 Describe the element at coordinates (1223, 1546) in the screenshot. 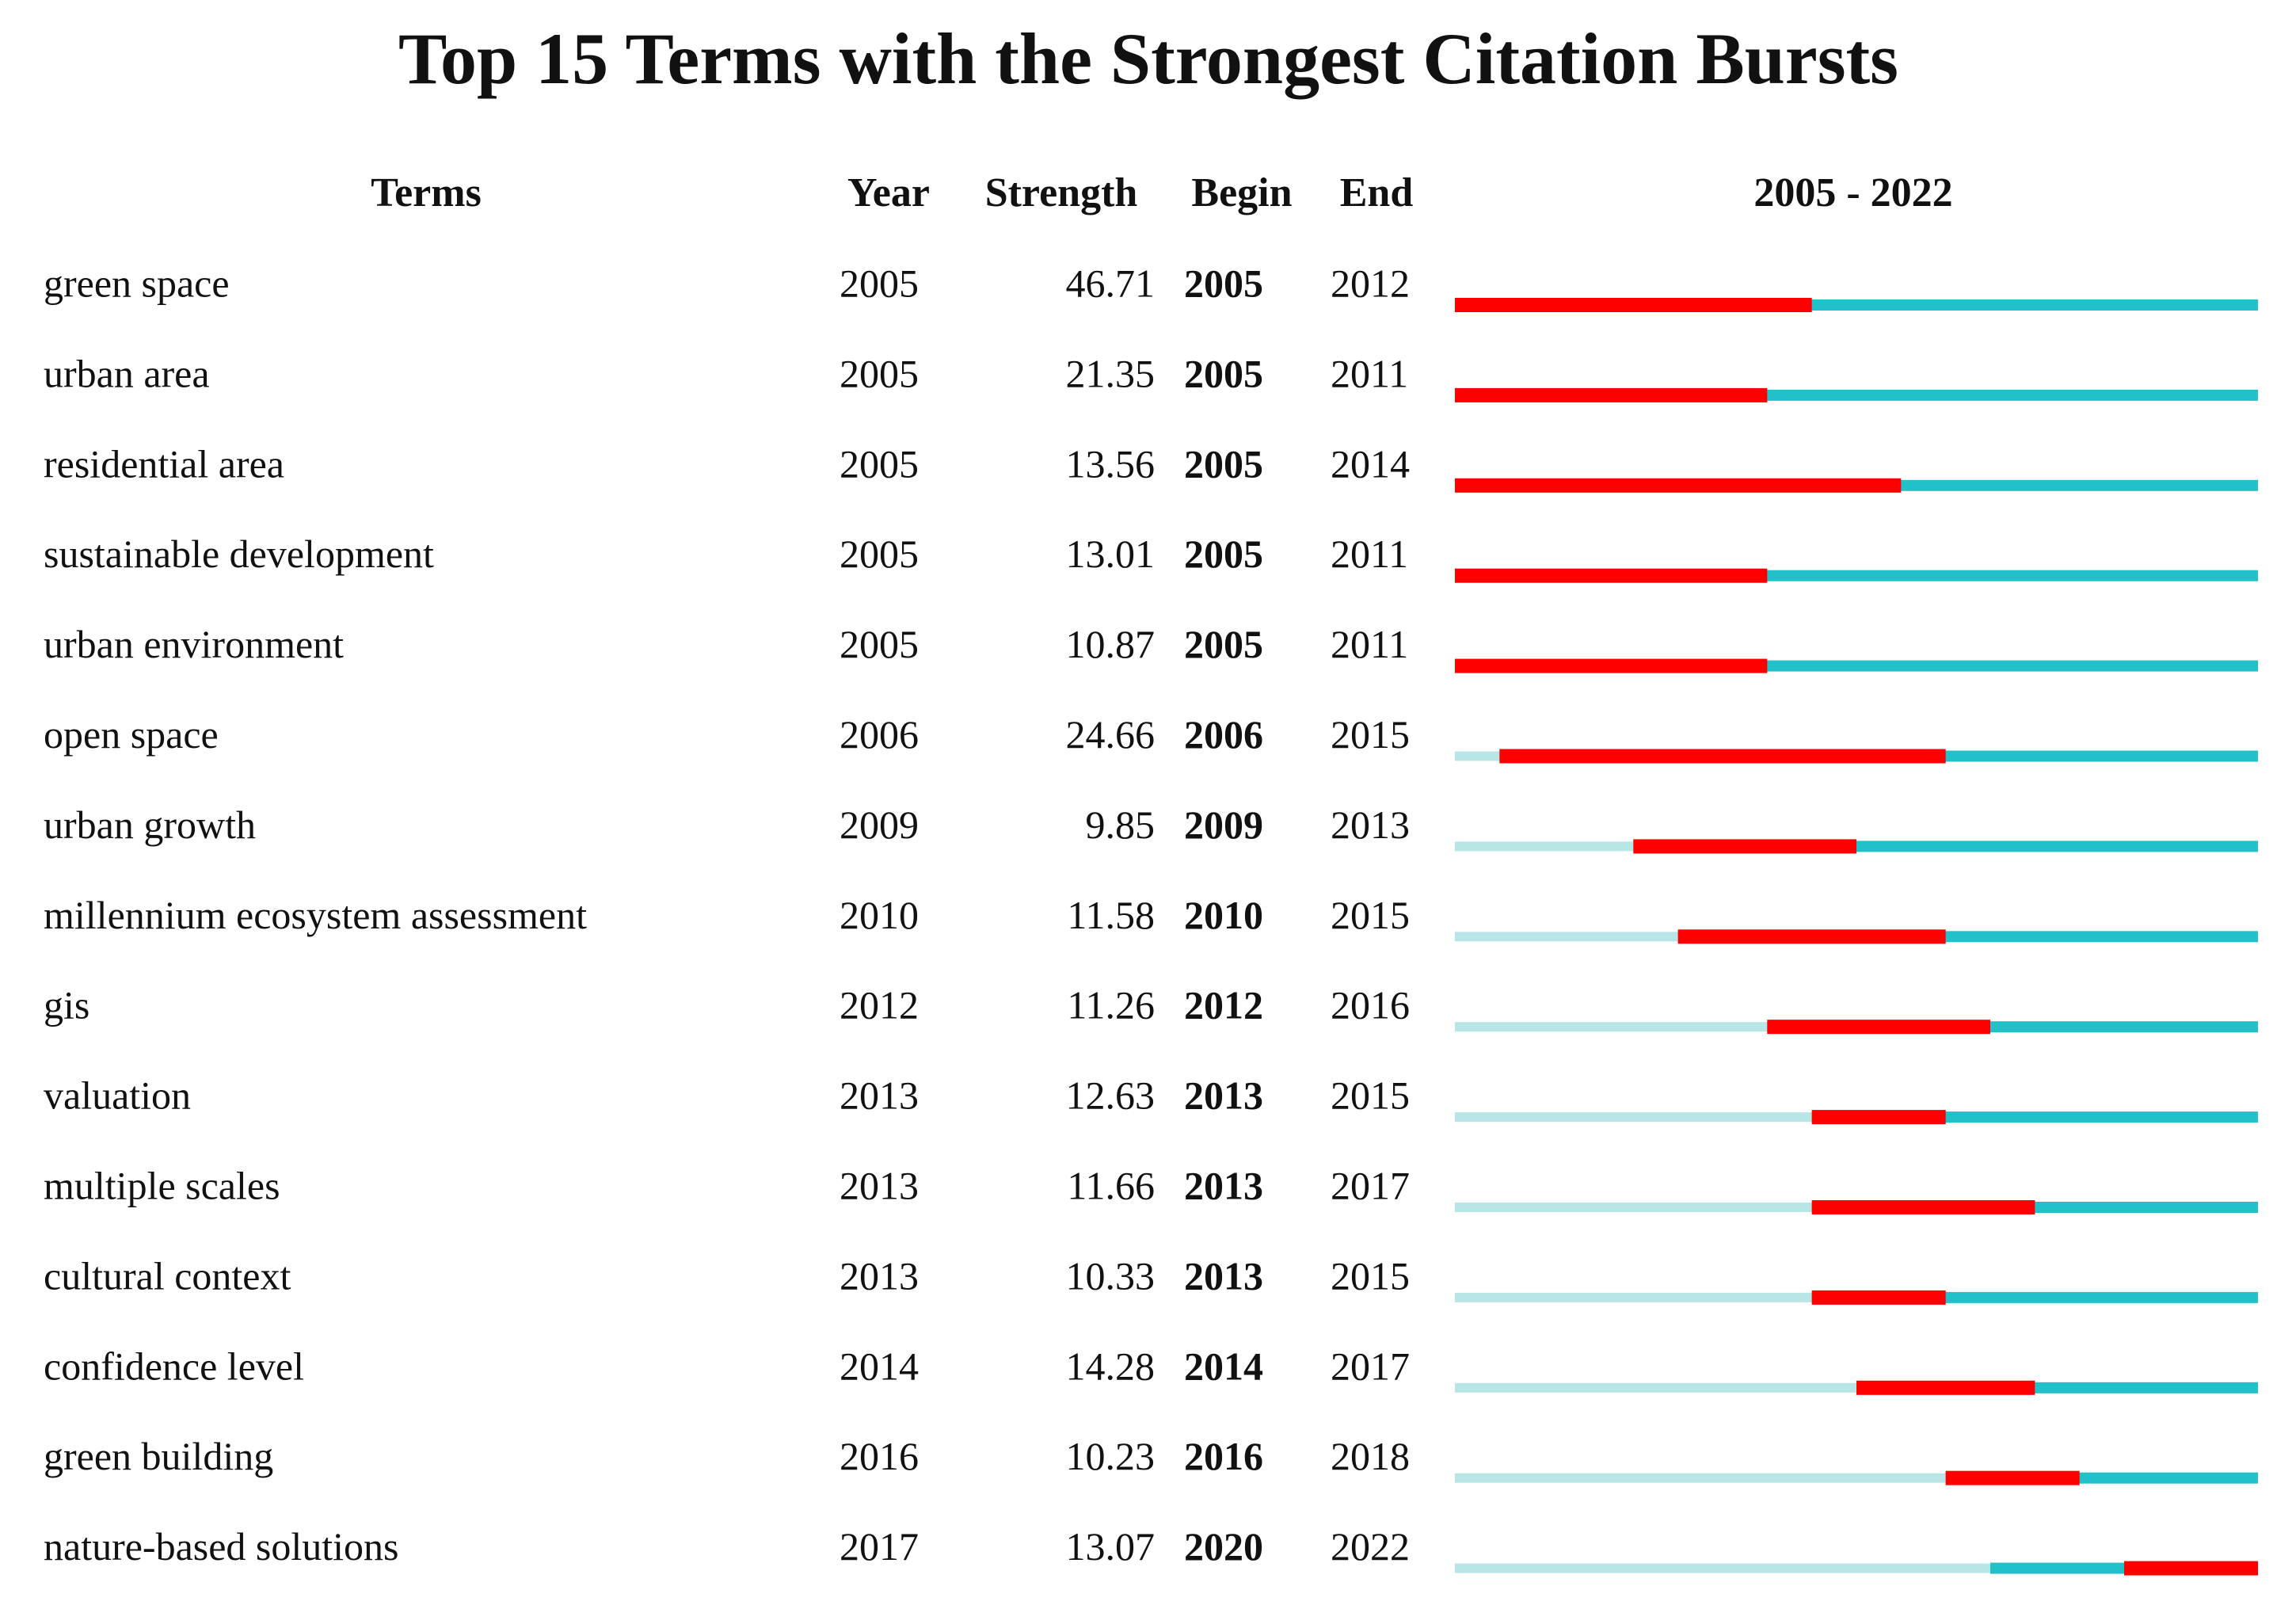

I see `begin: 2020` at that location.